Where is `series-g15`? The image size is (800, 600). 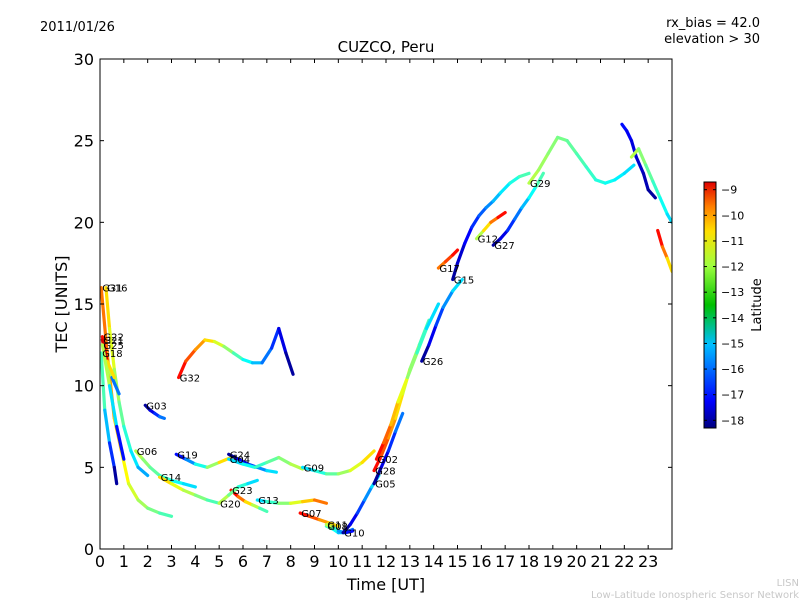 series-g15 is located at coordinates (491, 226).